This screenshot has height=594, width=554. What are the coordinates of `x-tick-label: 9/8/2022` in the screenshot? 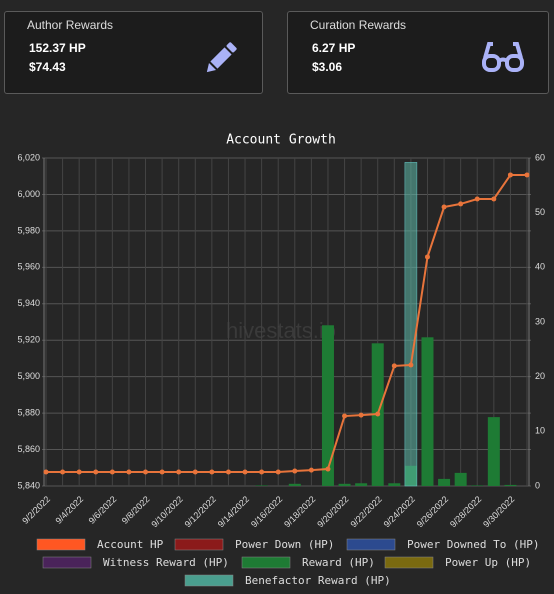 It's located at (136, 510).